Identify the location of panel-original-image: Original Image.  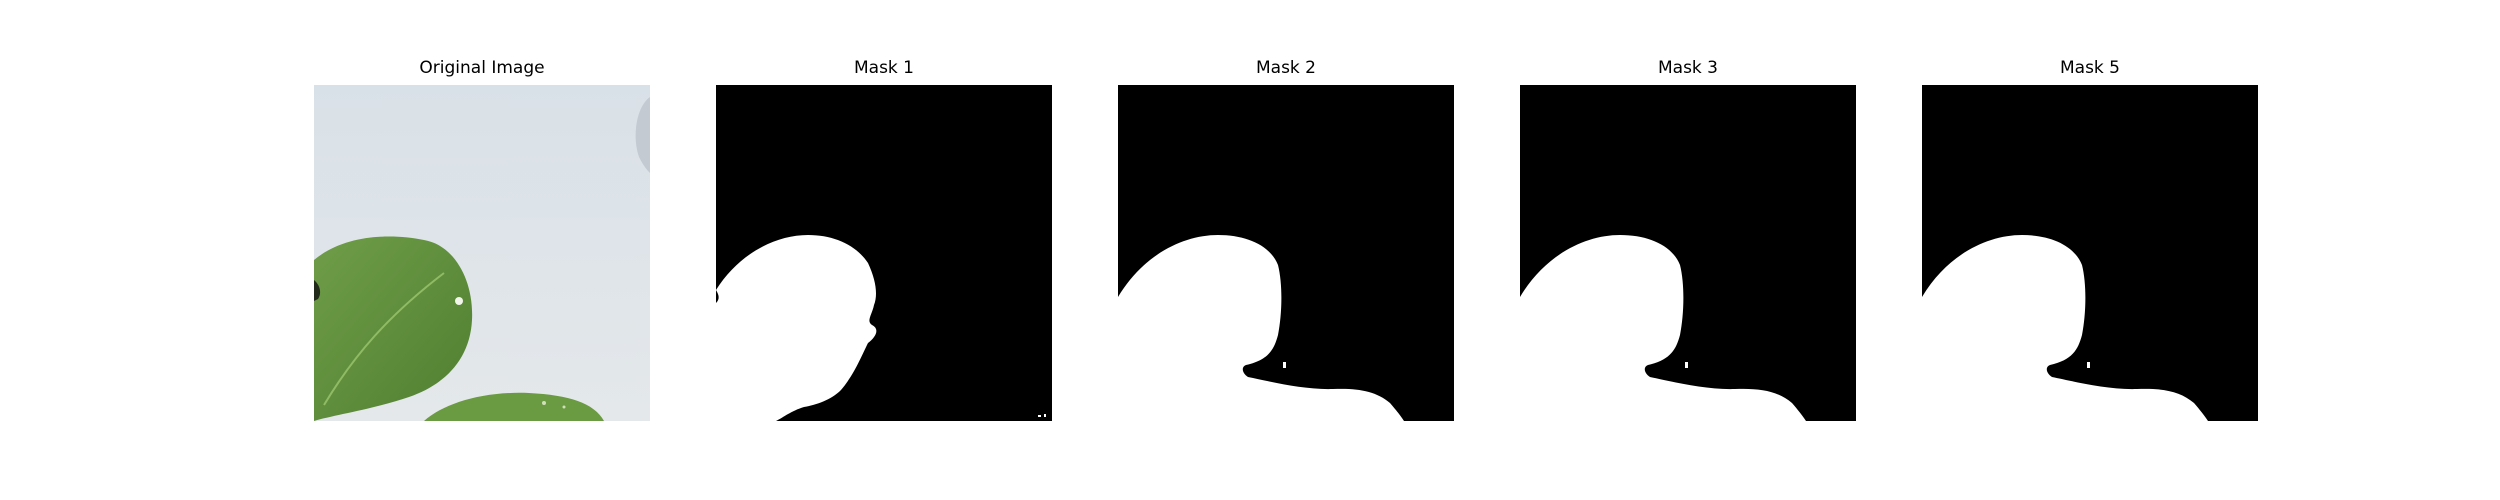
(482, 250).